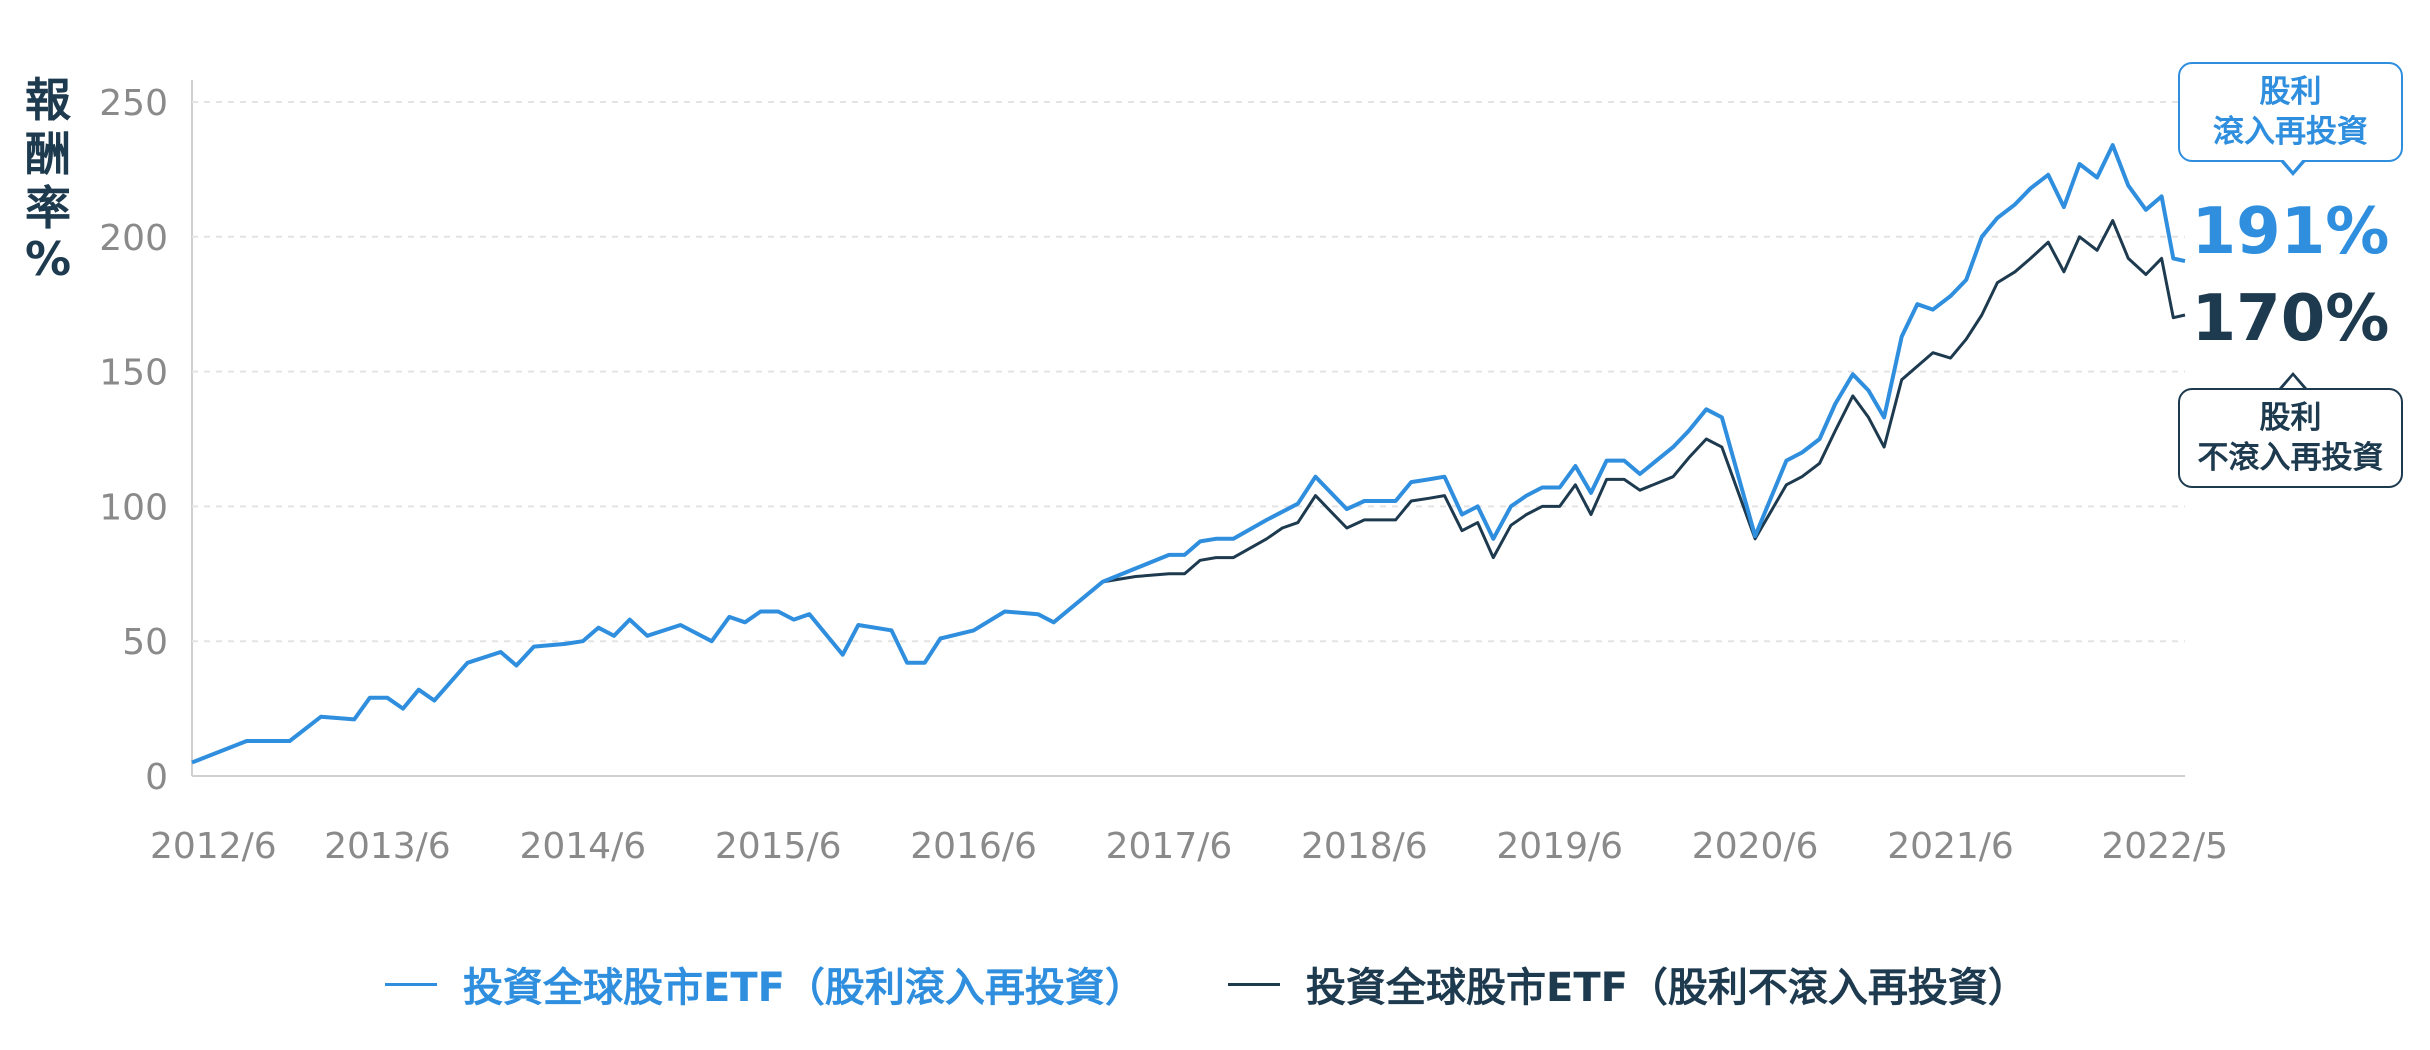 This screenshot has width=2430, height=1050. What do you see at coordinates (133, 440) in the screenshot?
I see `y-tick-labels: 0 50 100 150 200 250` at bounding box center [133, 440].